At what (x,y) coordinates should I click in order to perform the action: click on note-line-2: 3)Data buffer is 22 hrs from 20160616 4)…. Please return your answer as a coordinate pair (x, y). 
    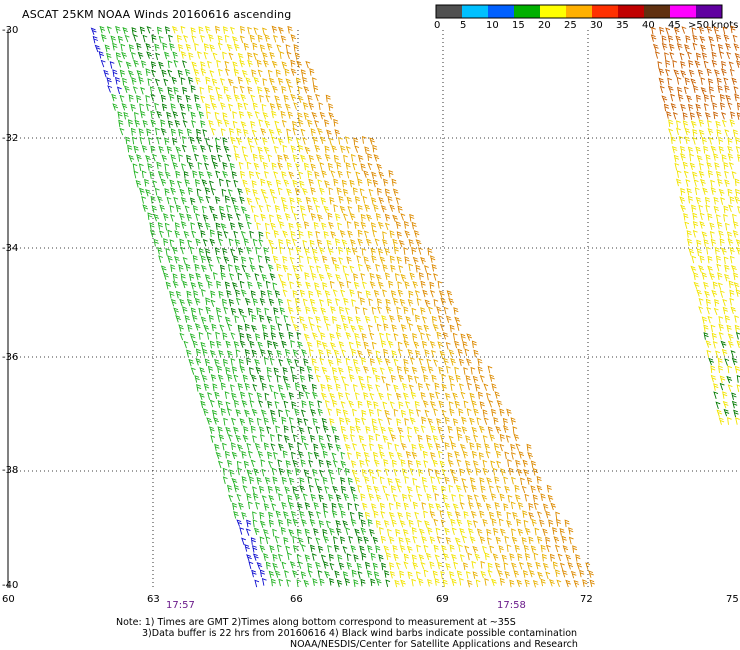
    Looking at the image, I should click on (360, 633).